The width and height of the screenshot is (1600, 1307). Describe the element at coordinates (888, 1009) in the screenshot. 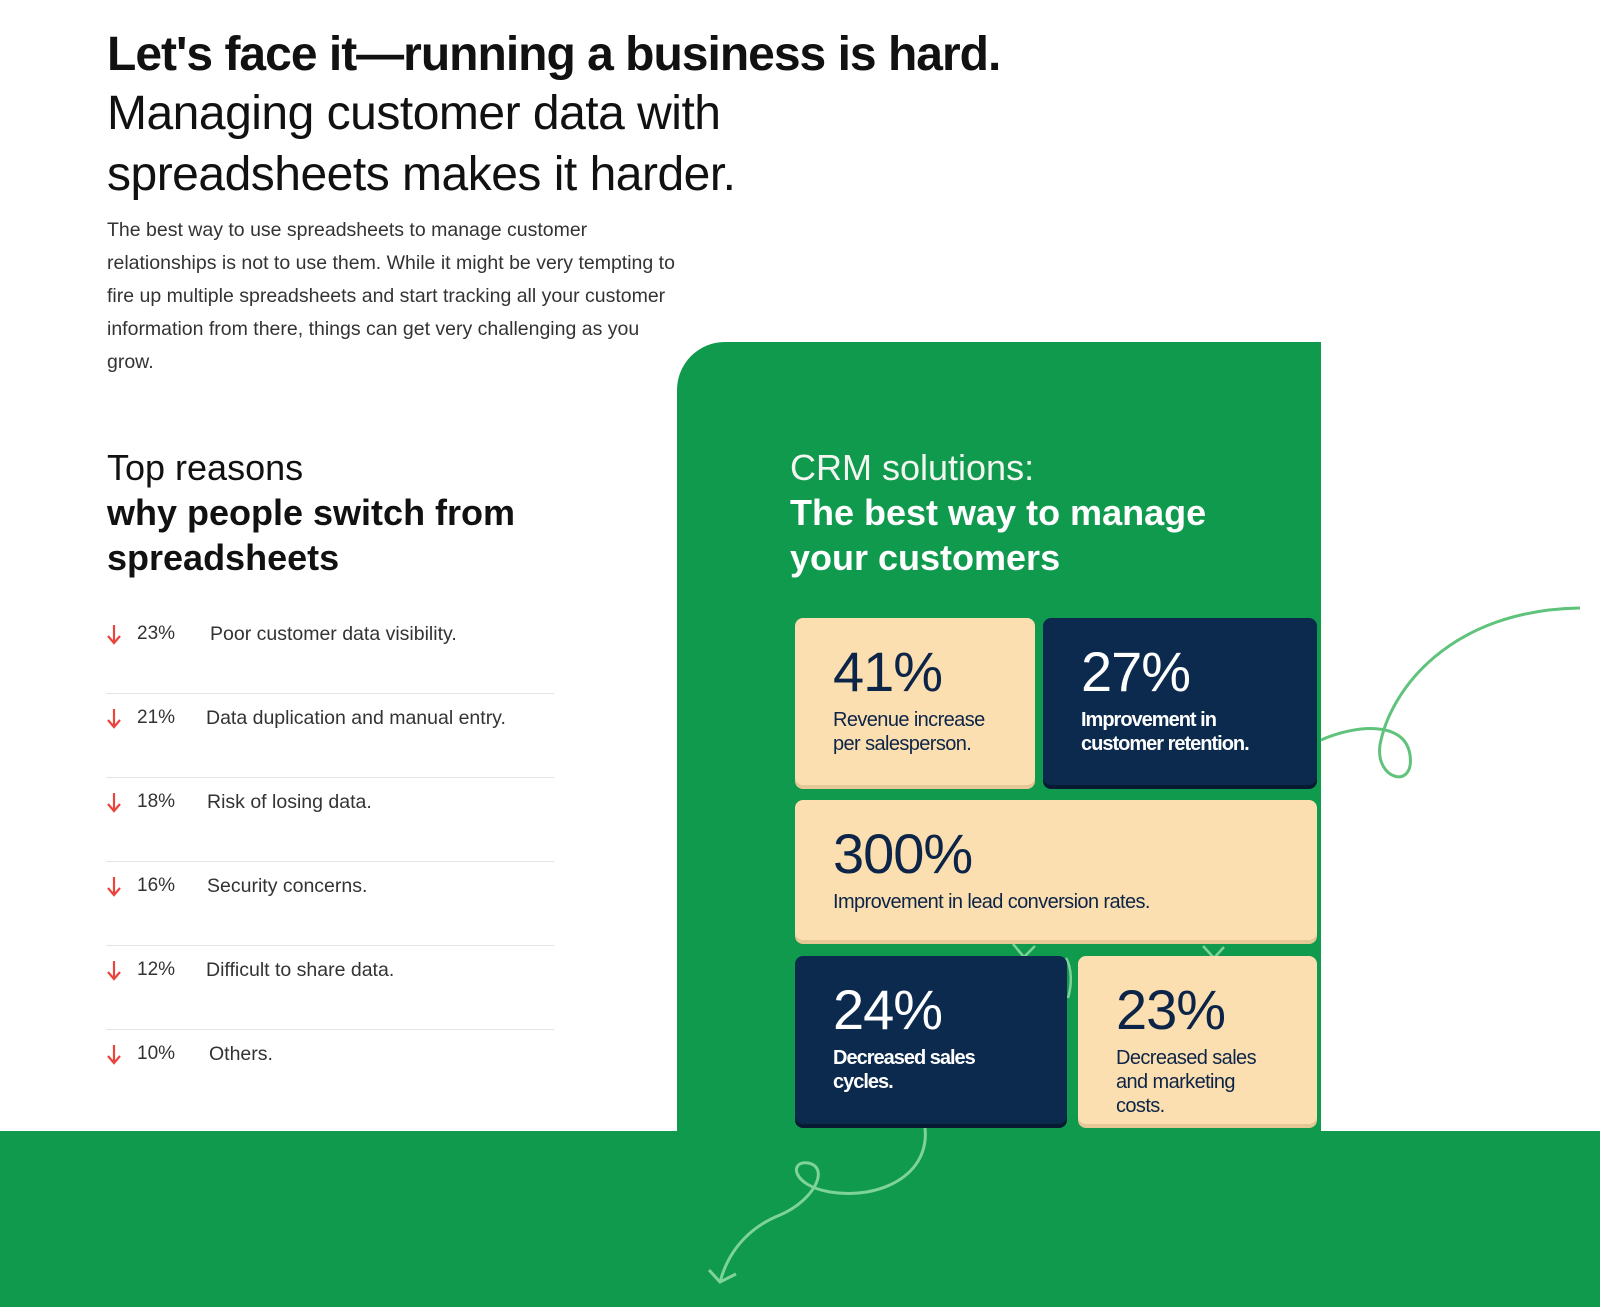

I see `stat-value: 24%` at that location.